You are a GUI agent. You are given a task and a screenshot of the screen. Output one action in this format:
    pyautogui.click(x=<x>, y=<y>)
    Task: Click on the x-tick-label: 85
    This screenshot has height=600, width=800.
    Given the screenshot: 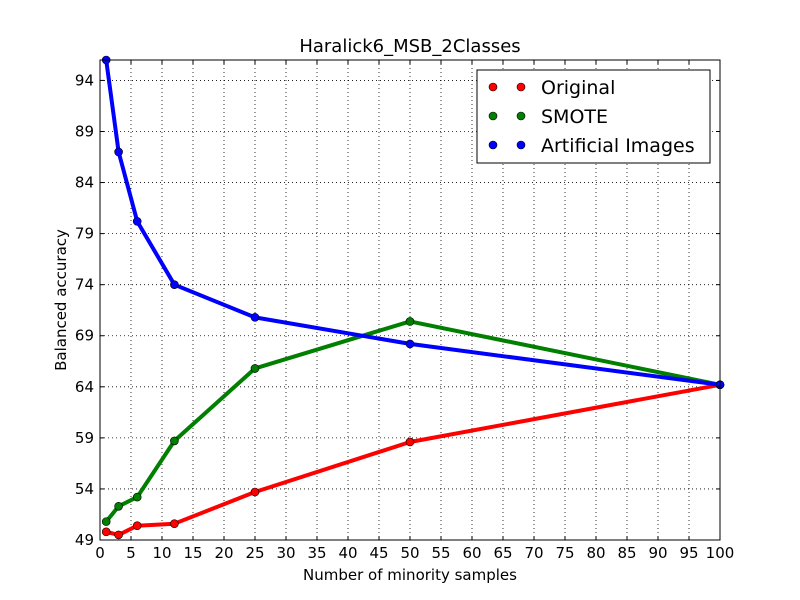 What is the action you would take?
    pyautogui.click(x=626, y=553)
    